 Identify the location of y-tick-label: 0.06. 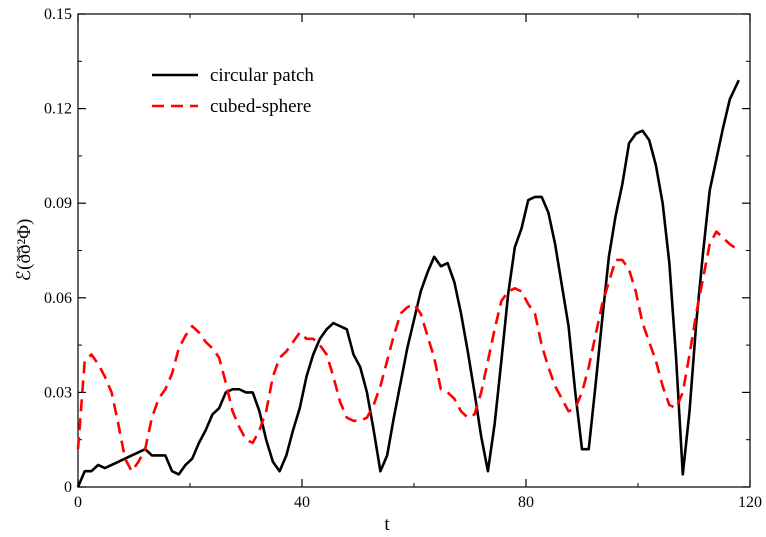
(58, 298).